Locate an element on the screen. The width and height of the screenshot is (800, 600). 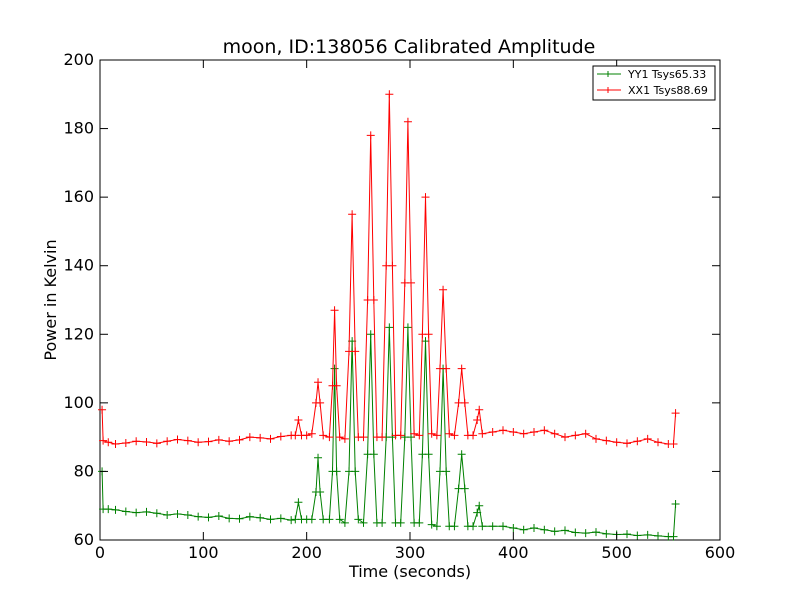
x-axis-label: Time (seconds) is located at coordinates (409, 571).